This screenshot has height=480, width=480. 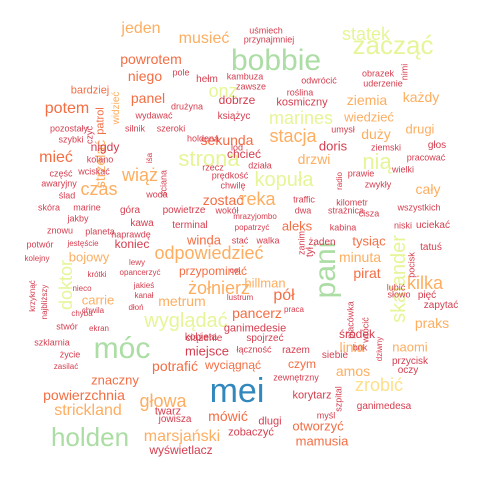 What do you see at coordinates (365, 330) in the screenshot?
I see `word: wrócić` at bounding box center [365, 330].